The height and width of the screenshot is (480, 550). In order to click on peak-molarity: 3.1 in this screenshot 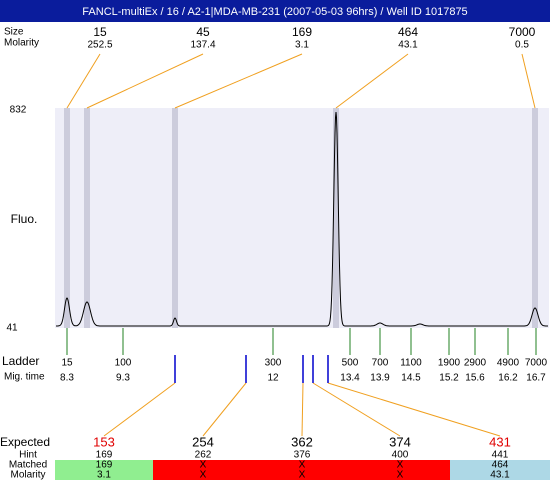, I will do `click(302, 45)`.